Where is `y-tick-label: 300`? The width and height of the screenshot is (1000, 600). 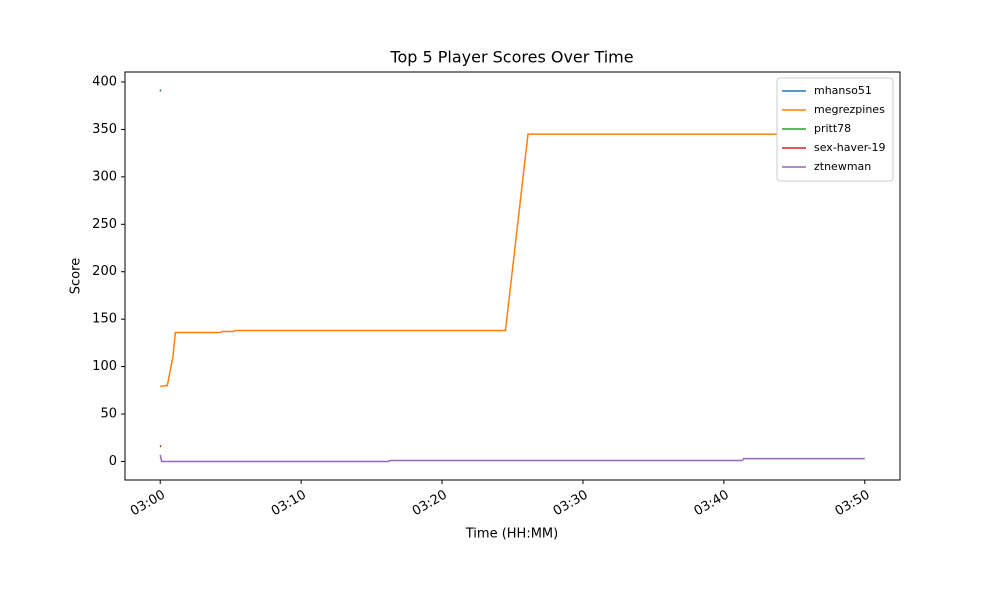 y-tick-label: 300 is located at coordinates (104, 176).